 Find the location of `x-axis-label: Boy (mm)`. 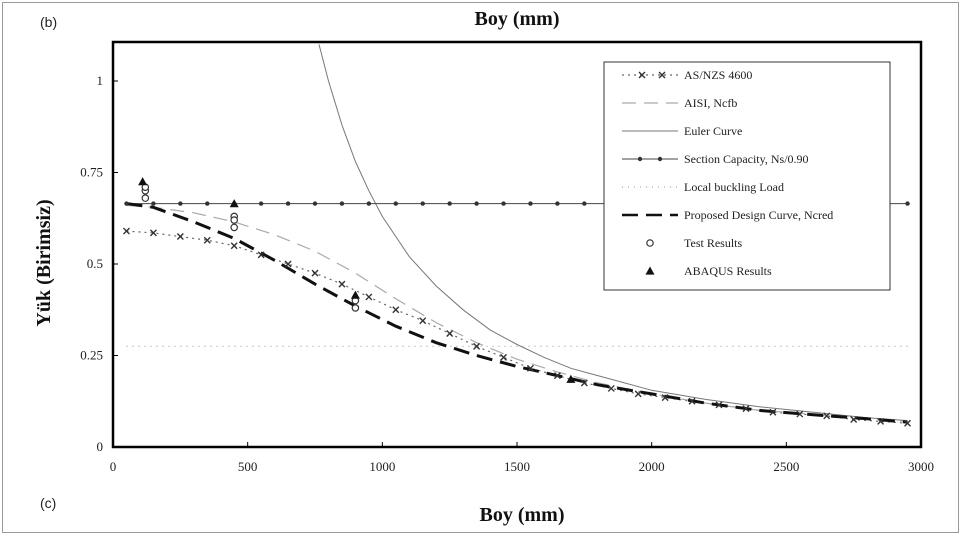

x-axis-label: Boy (mm) is located at coordinates (522, 515).